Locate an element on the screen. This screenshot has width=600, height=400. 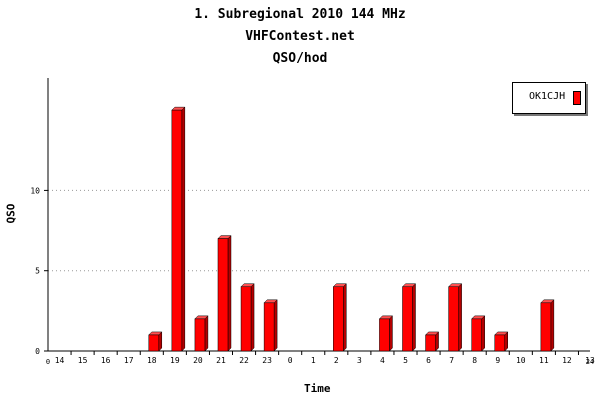
legend: OK1CJH is located at coordinates (549, 98).